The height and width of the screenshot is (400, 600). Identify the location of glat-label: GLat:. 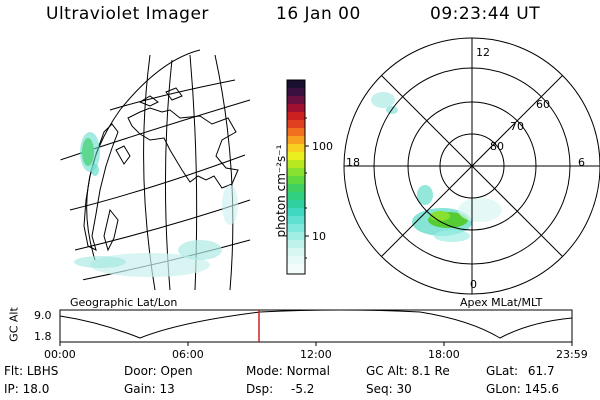
(502, 371).